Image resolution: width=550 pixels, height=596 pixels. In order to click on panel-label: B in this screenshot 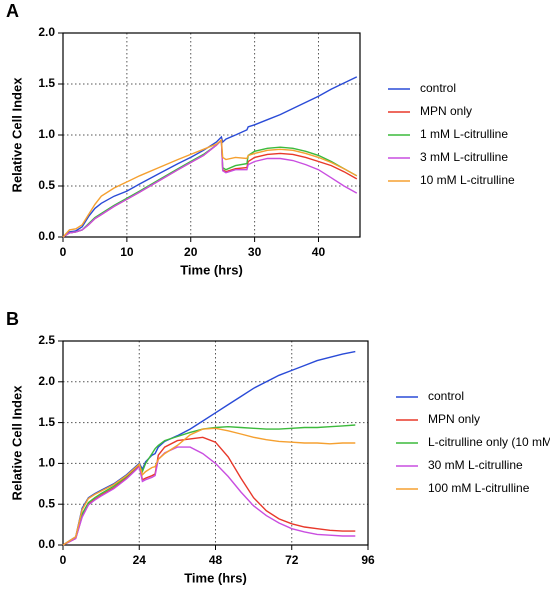, I will do `click(12, 319)`.